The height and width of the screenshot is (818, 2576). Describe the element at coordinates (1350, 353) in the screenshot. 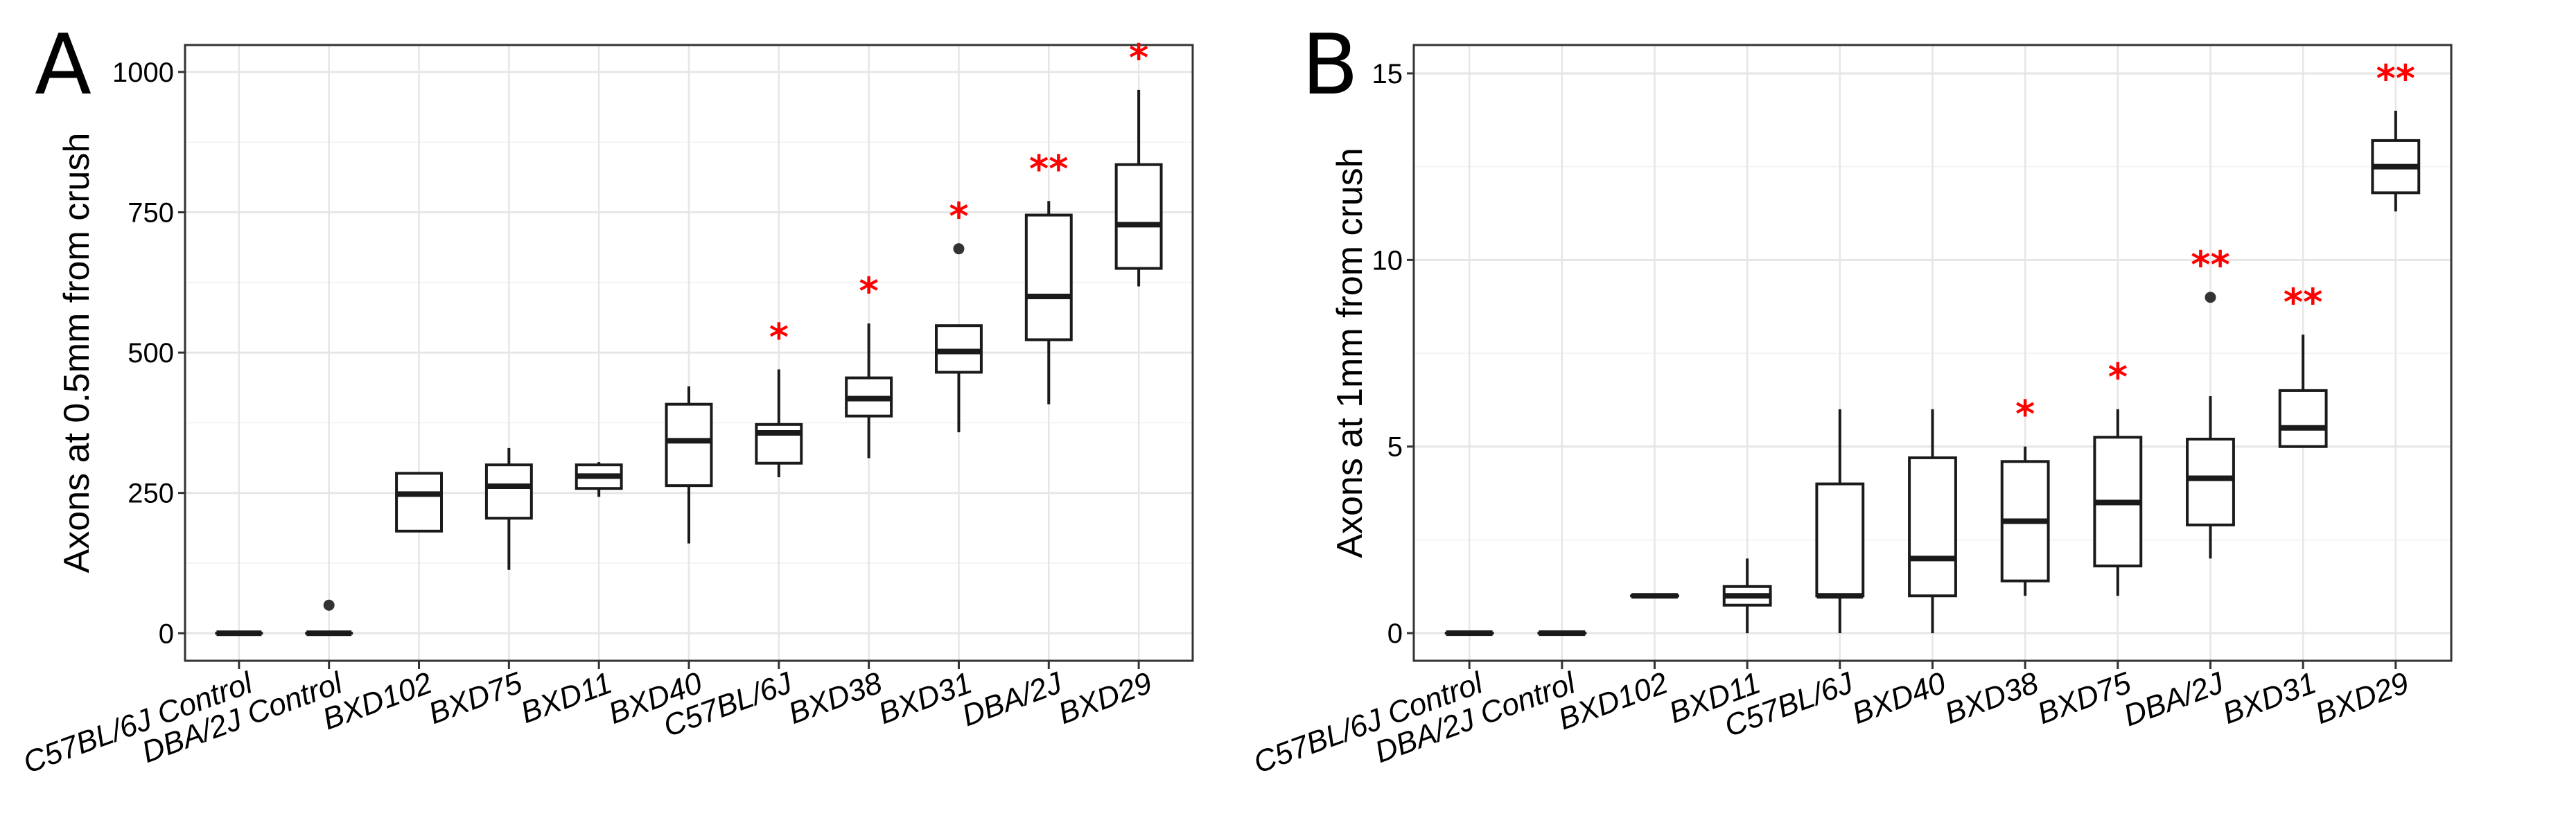

I see `y-axis-title: Axons at 1mm from crush` at that location.